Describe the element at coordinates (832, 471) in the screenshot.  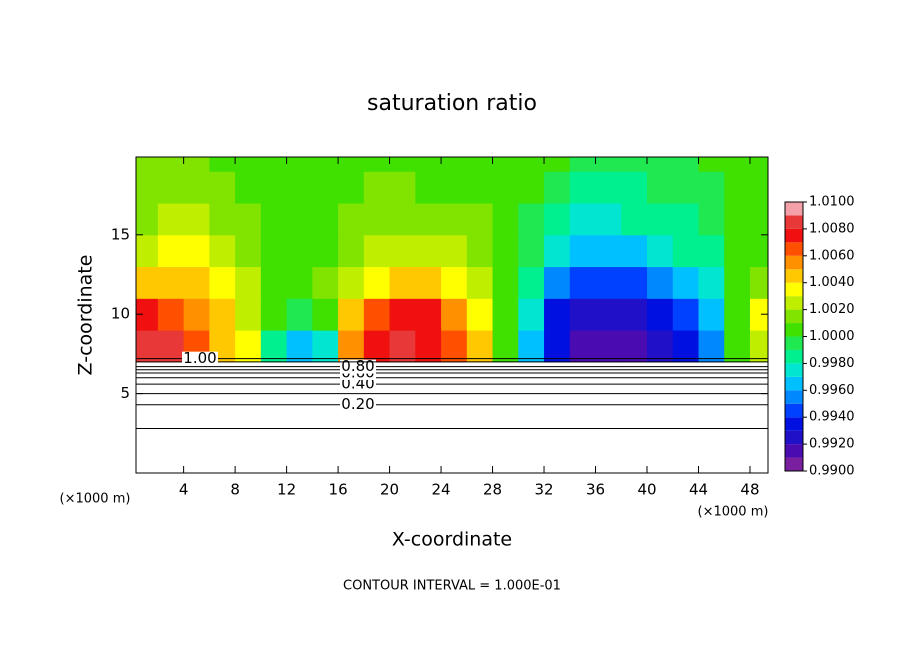
I see `colorbar-tick-label: 0.9900` at that location.